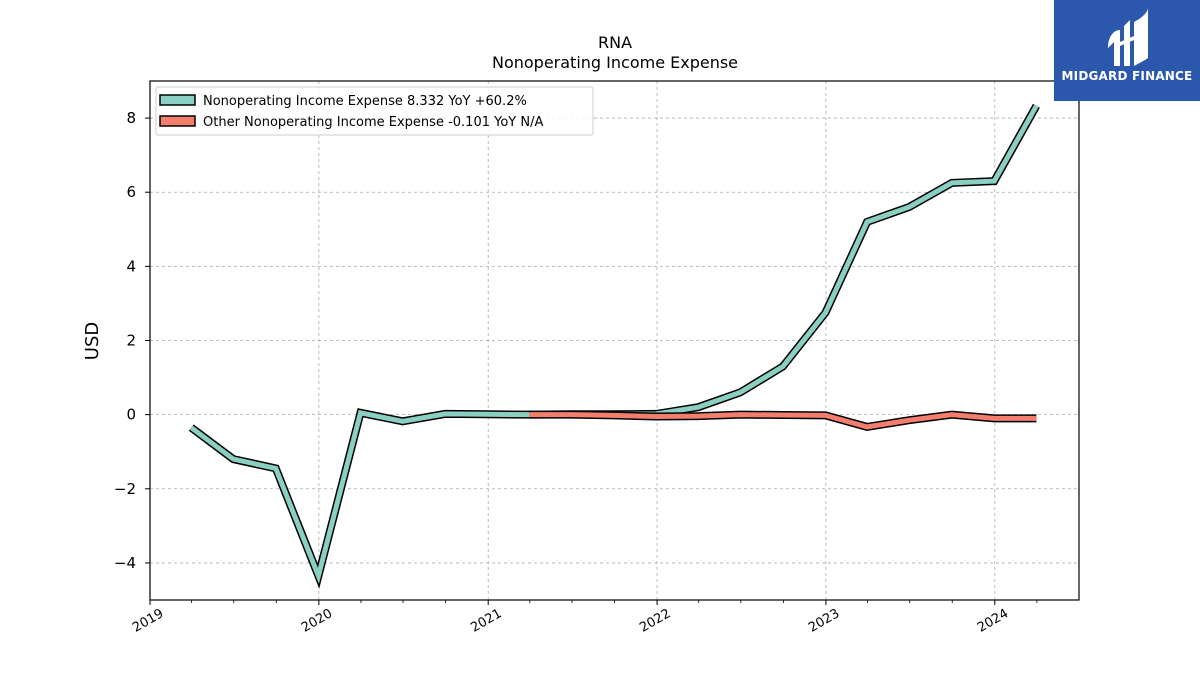 The height and width of the screenshot is (675, 1200). Describe the element at coordinates (615, 42) in the screenshot. I see `chart-title: RNA` at that location.